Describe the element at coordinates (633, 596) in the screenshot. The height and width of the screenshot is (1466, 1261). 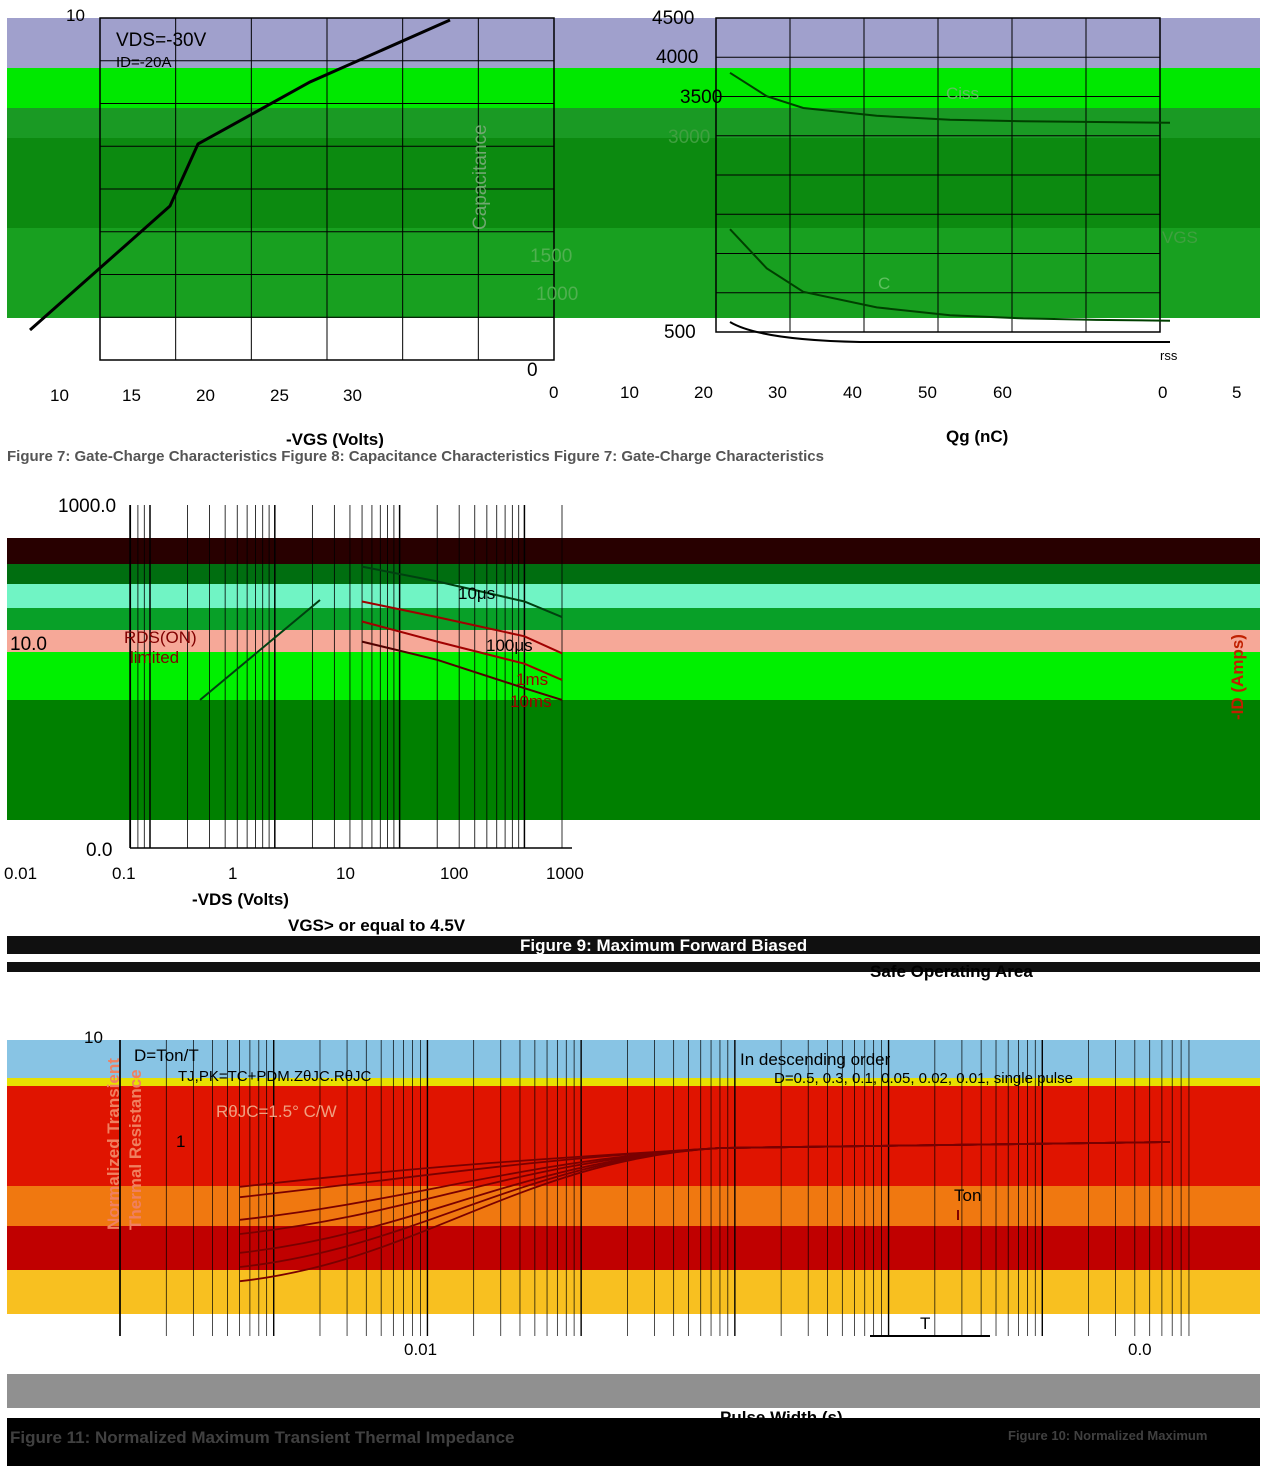
I see `band-aqua` at that location.